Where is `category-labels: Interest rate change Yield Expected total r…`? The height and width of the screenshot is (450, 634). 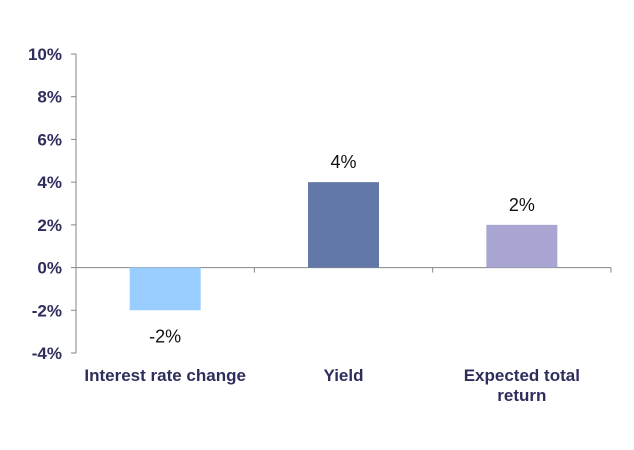
category-labels: Interest rate change Yield Expected total r… is located at coordinates (332, 385).